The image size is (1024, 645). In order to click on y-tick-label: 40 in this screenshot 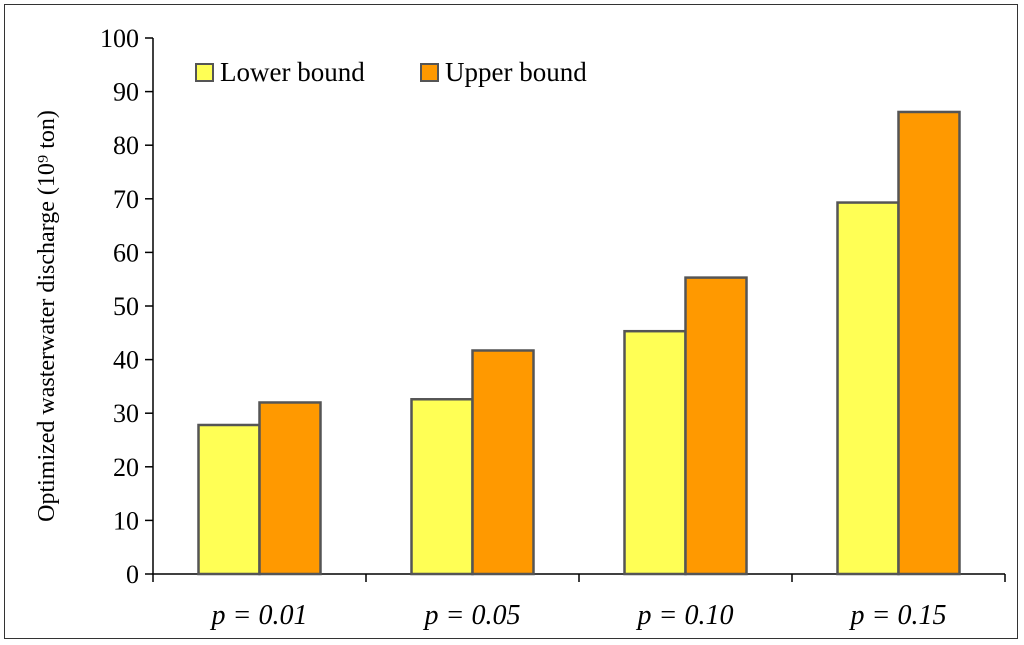, I will do `click(126, 360)`.